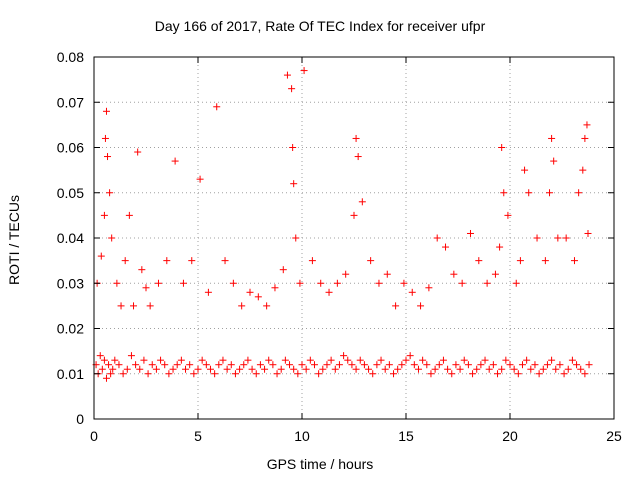  What do you see at coordinates (302, 436) in the screenshot?
I see `x-tick-label: 10` at bounding box center [302, 436].